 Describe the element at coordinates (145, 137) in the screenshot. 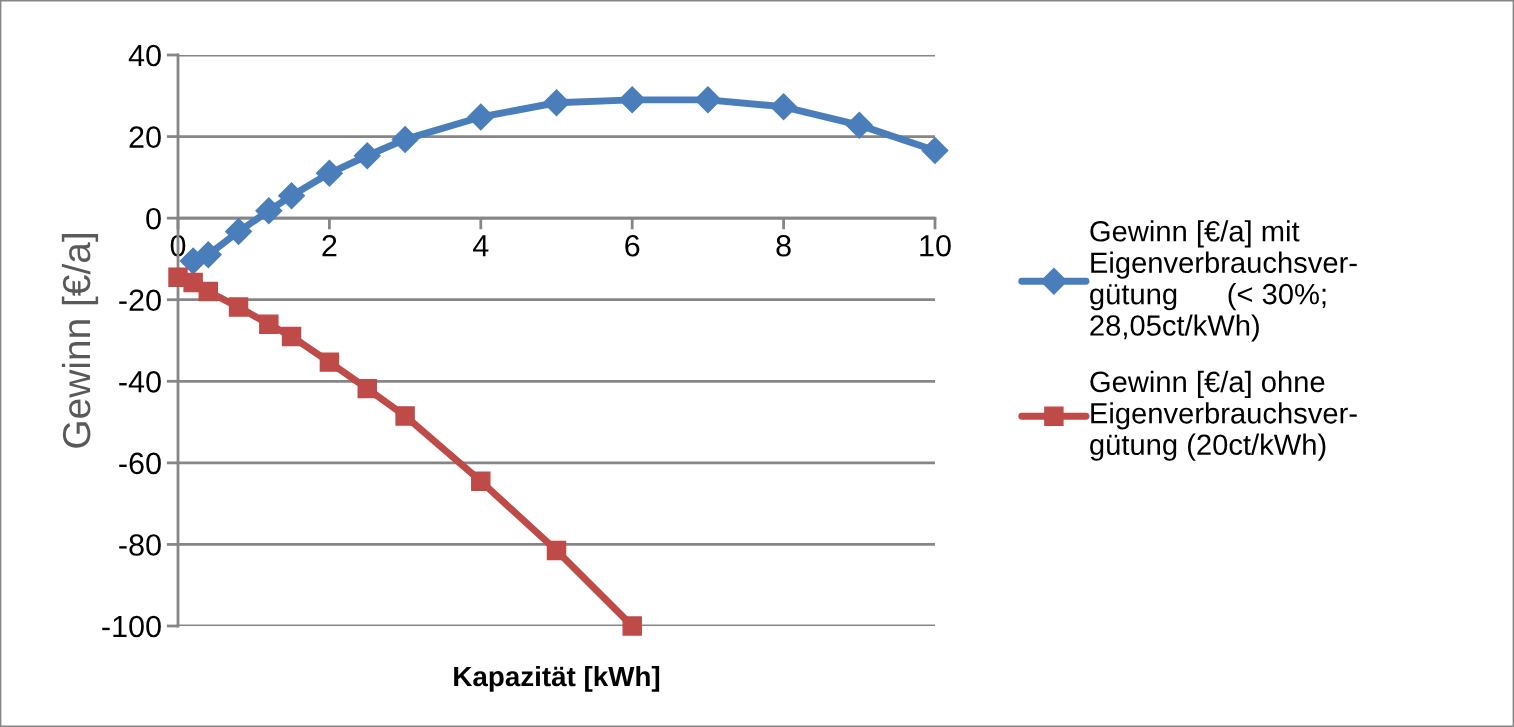

I see `y-tick-label: 20` at that location.